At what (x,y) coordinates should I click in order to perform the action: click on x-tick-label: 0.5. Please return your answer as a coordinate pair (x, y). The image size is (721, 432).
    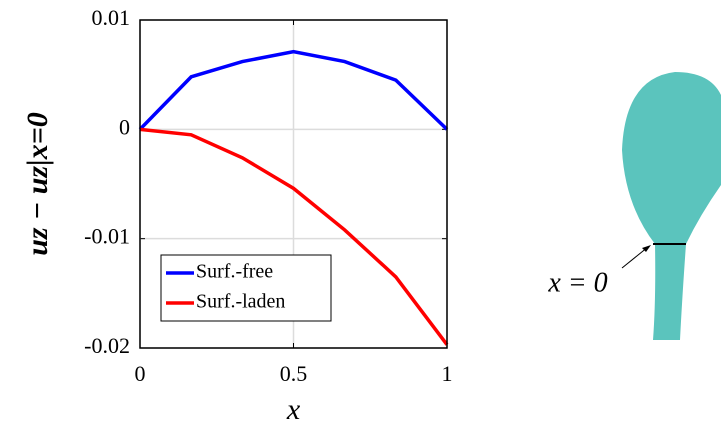
    Looking at the image, I should click on (294, 373).